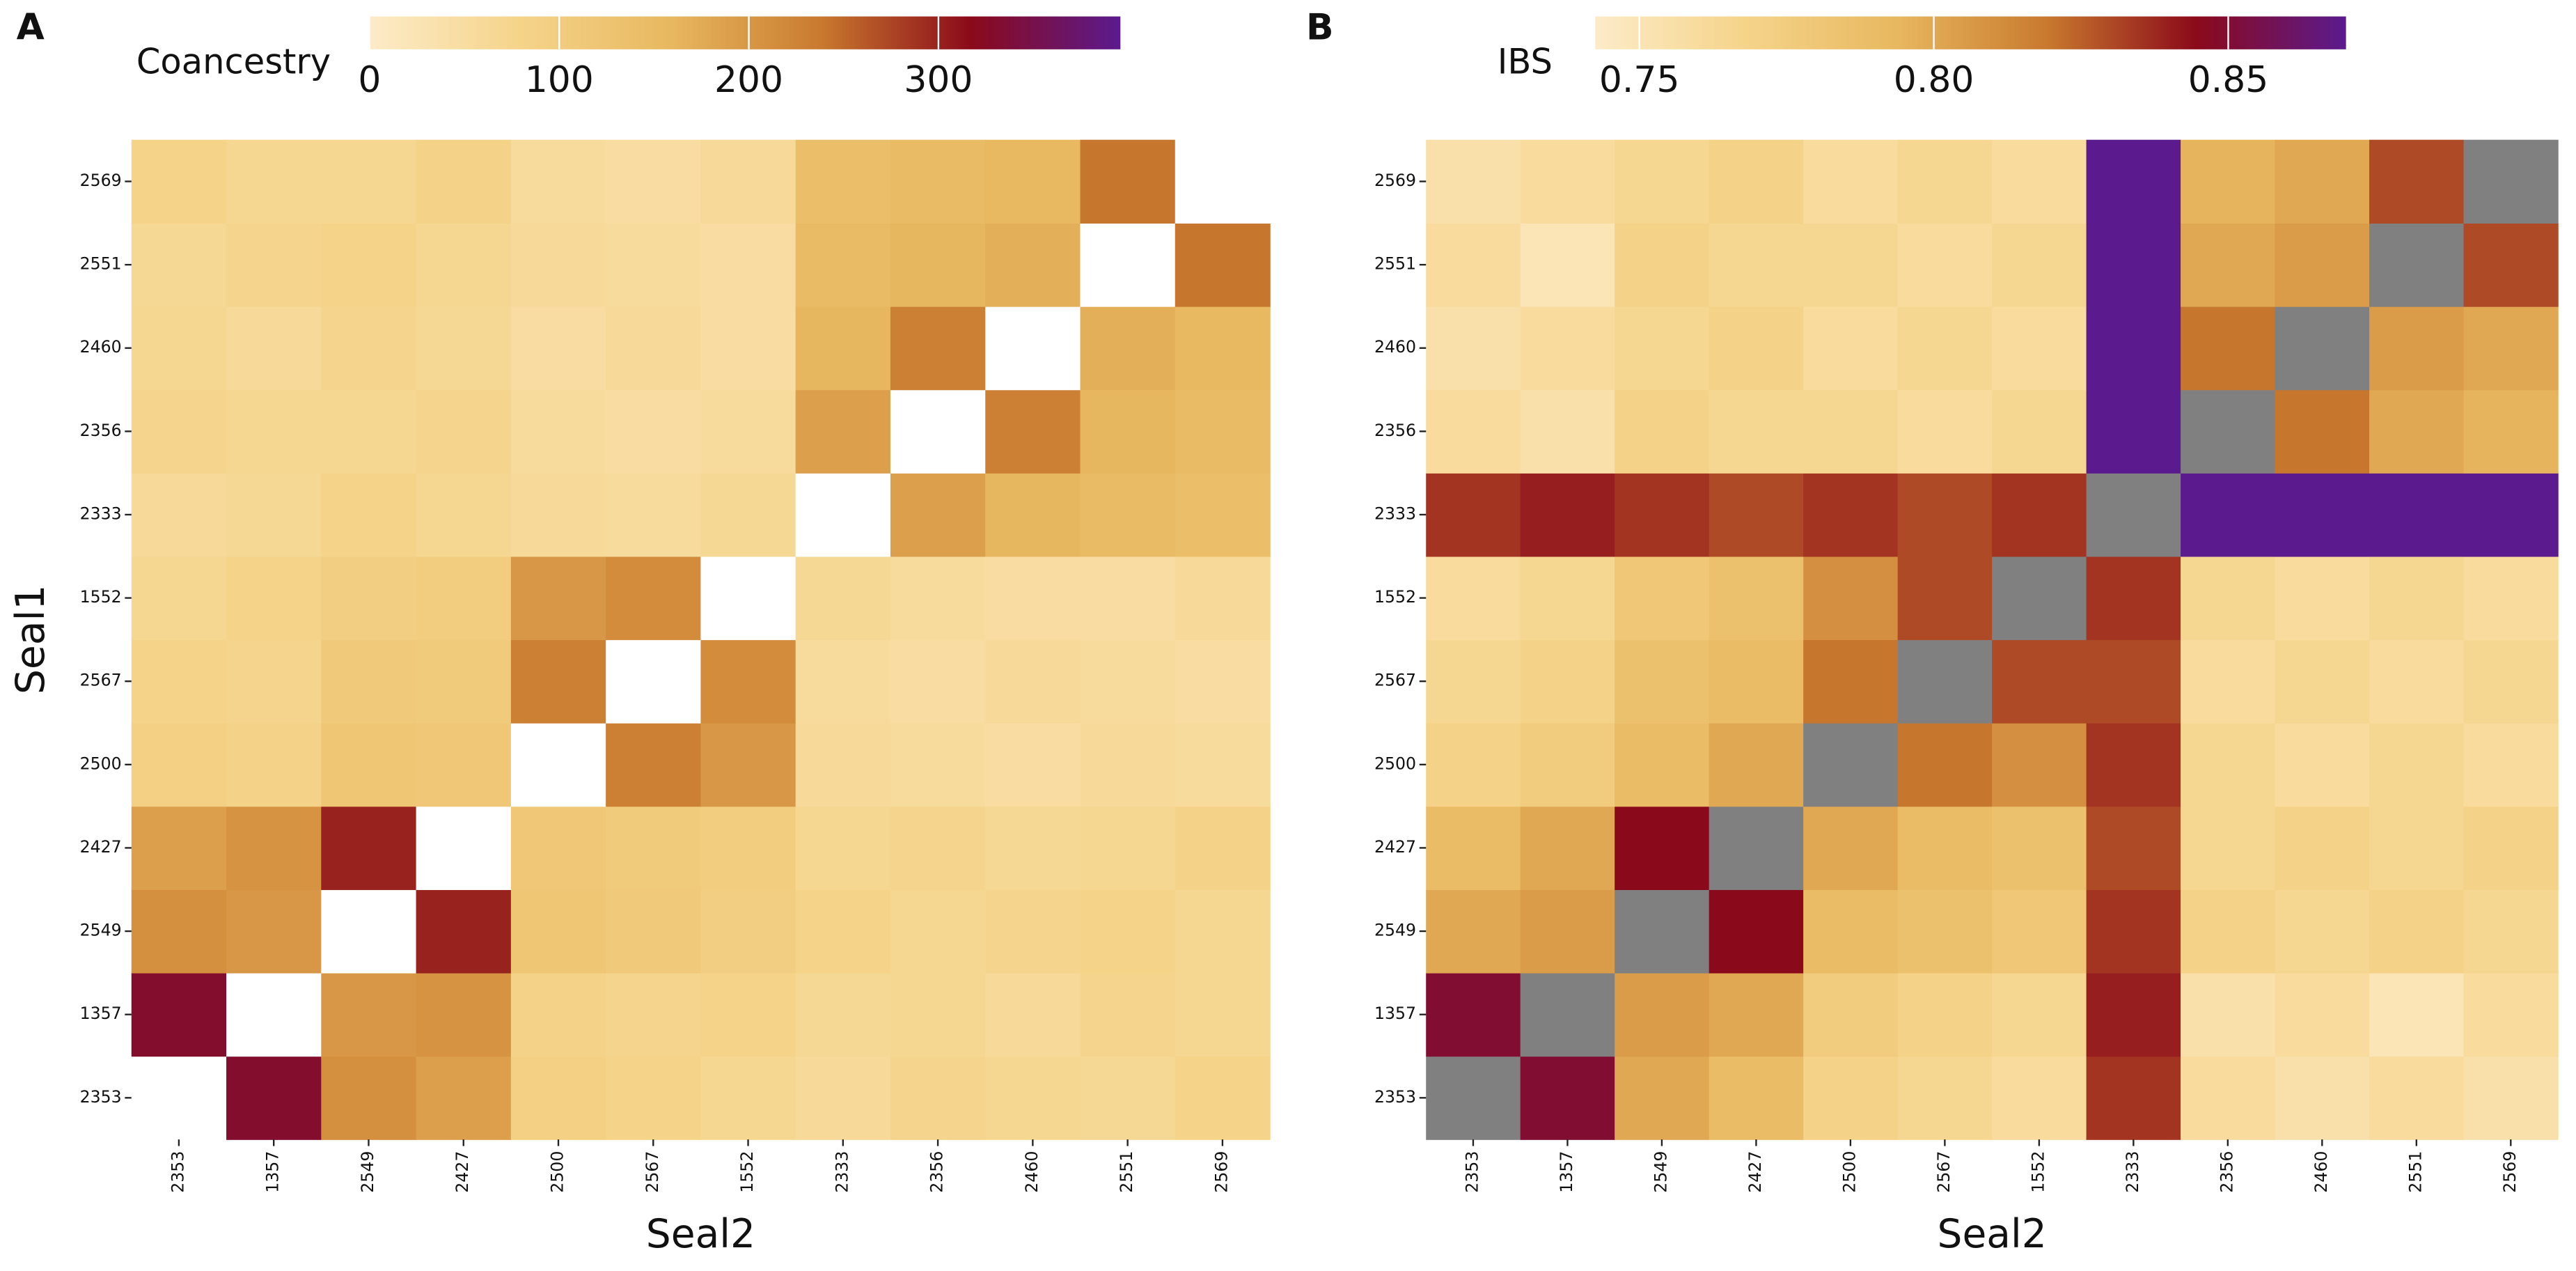 Image resolution: width=2576 pixels, height=1271 pixels. What do you see at coordinates (462, 1172) in the screenshot?
I see `x-tick-label: 2427` at bounding box center [462, 1172].